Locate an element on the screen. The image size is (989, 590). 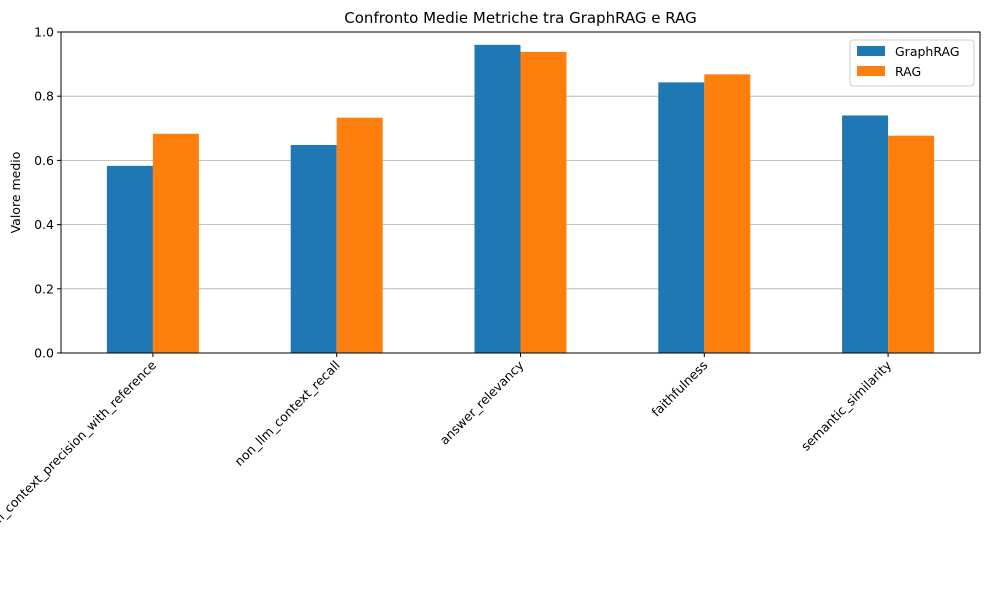
y-axis-label: Valore medio is located at coordinates (15, 193).